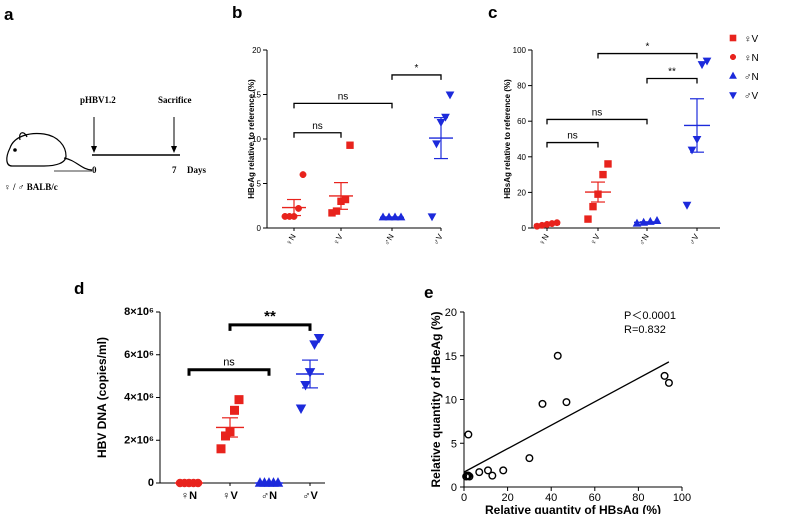 This screenshot has width=800, height=514. What do you see at coordinates (438, 239) in the screenshot?
I see `x-tick-label: ♂V` at bounding box center [438, 239].